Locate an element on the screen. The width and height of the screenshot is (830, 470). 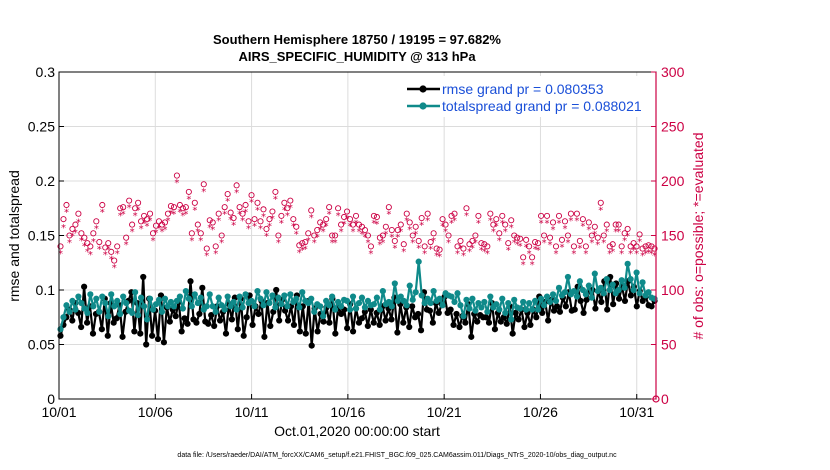
legend-spread-label: totalspread grand pr = 0.088021 is located at coordinates (542, 106).